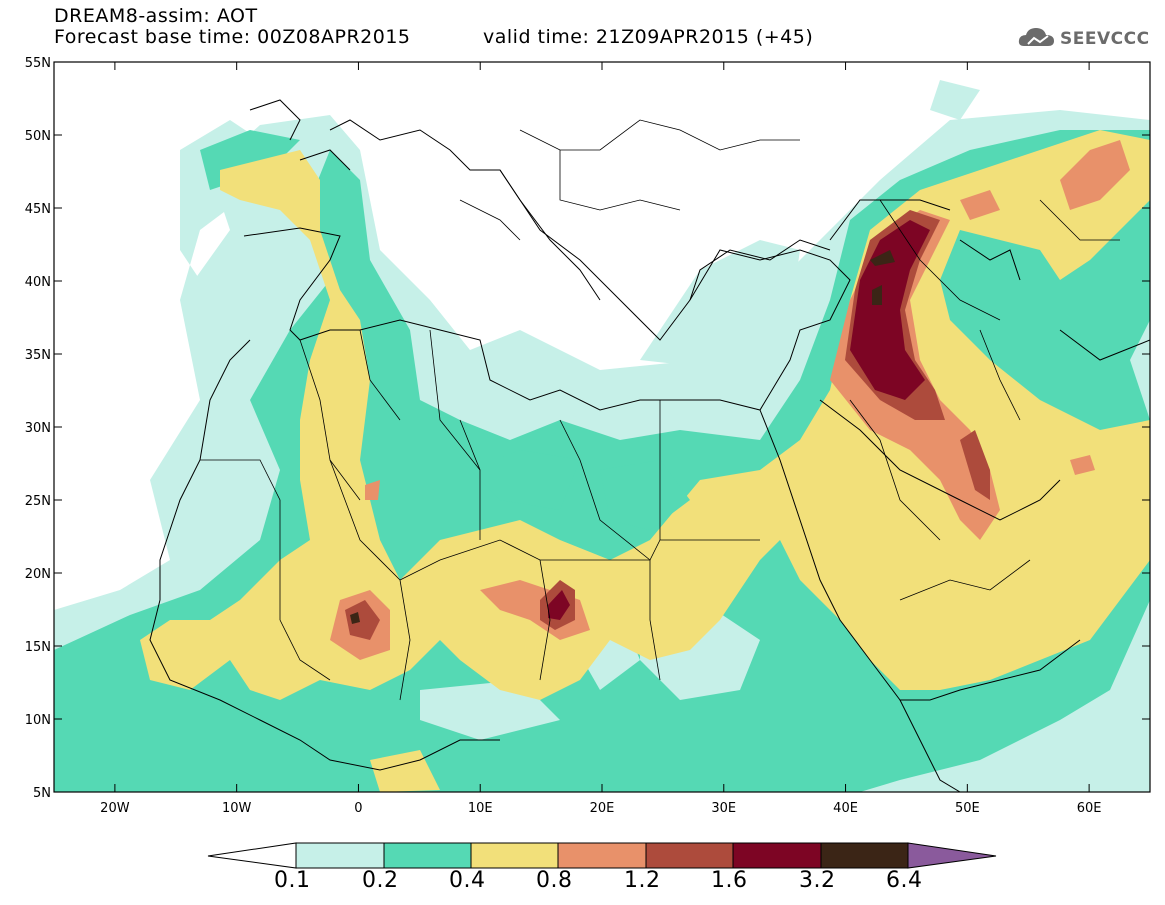 The image size is (1165, 905). I want to click on lat-label: 40N, so click(38, 282).